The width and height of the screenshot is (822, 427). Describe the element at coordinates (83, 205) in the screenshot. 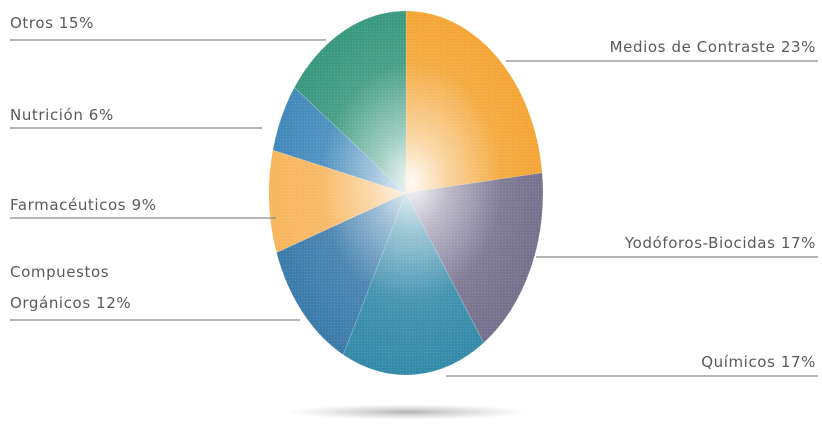

I see `label-farmaceuticos: Farmacéuticos 9%` at that location.